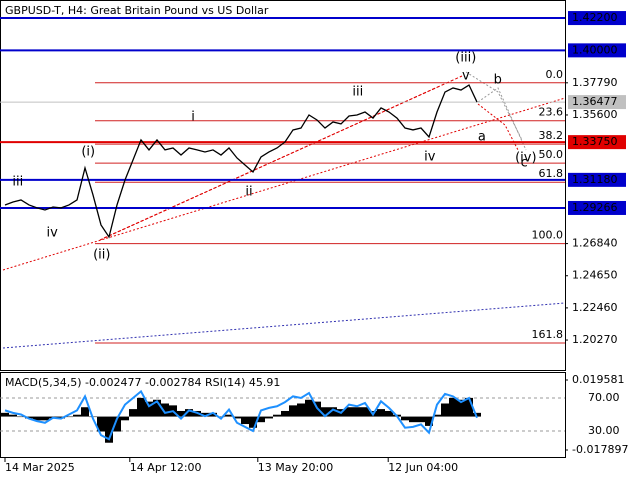 The width and height of the screenshot is (640, 480). I want to click on wave-label: v, so click(466, 76).